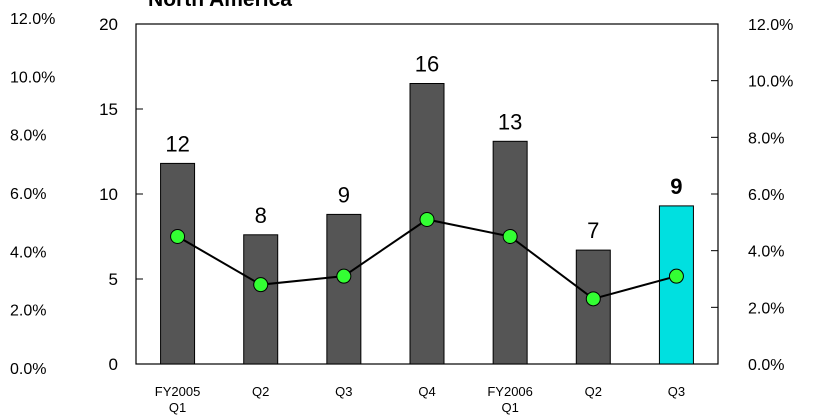  Describe the element at coordinates (108, 194) in the screenshot. I see `left-axis-tick-label: 10` at that location.